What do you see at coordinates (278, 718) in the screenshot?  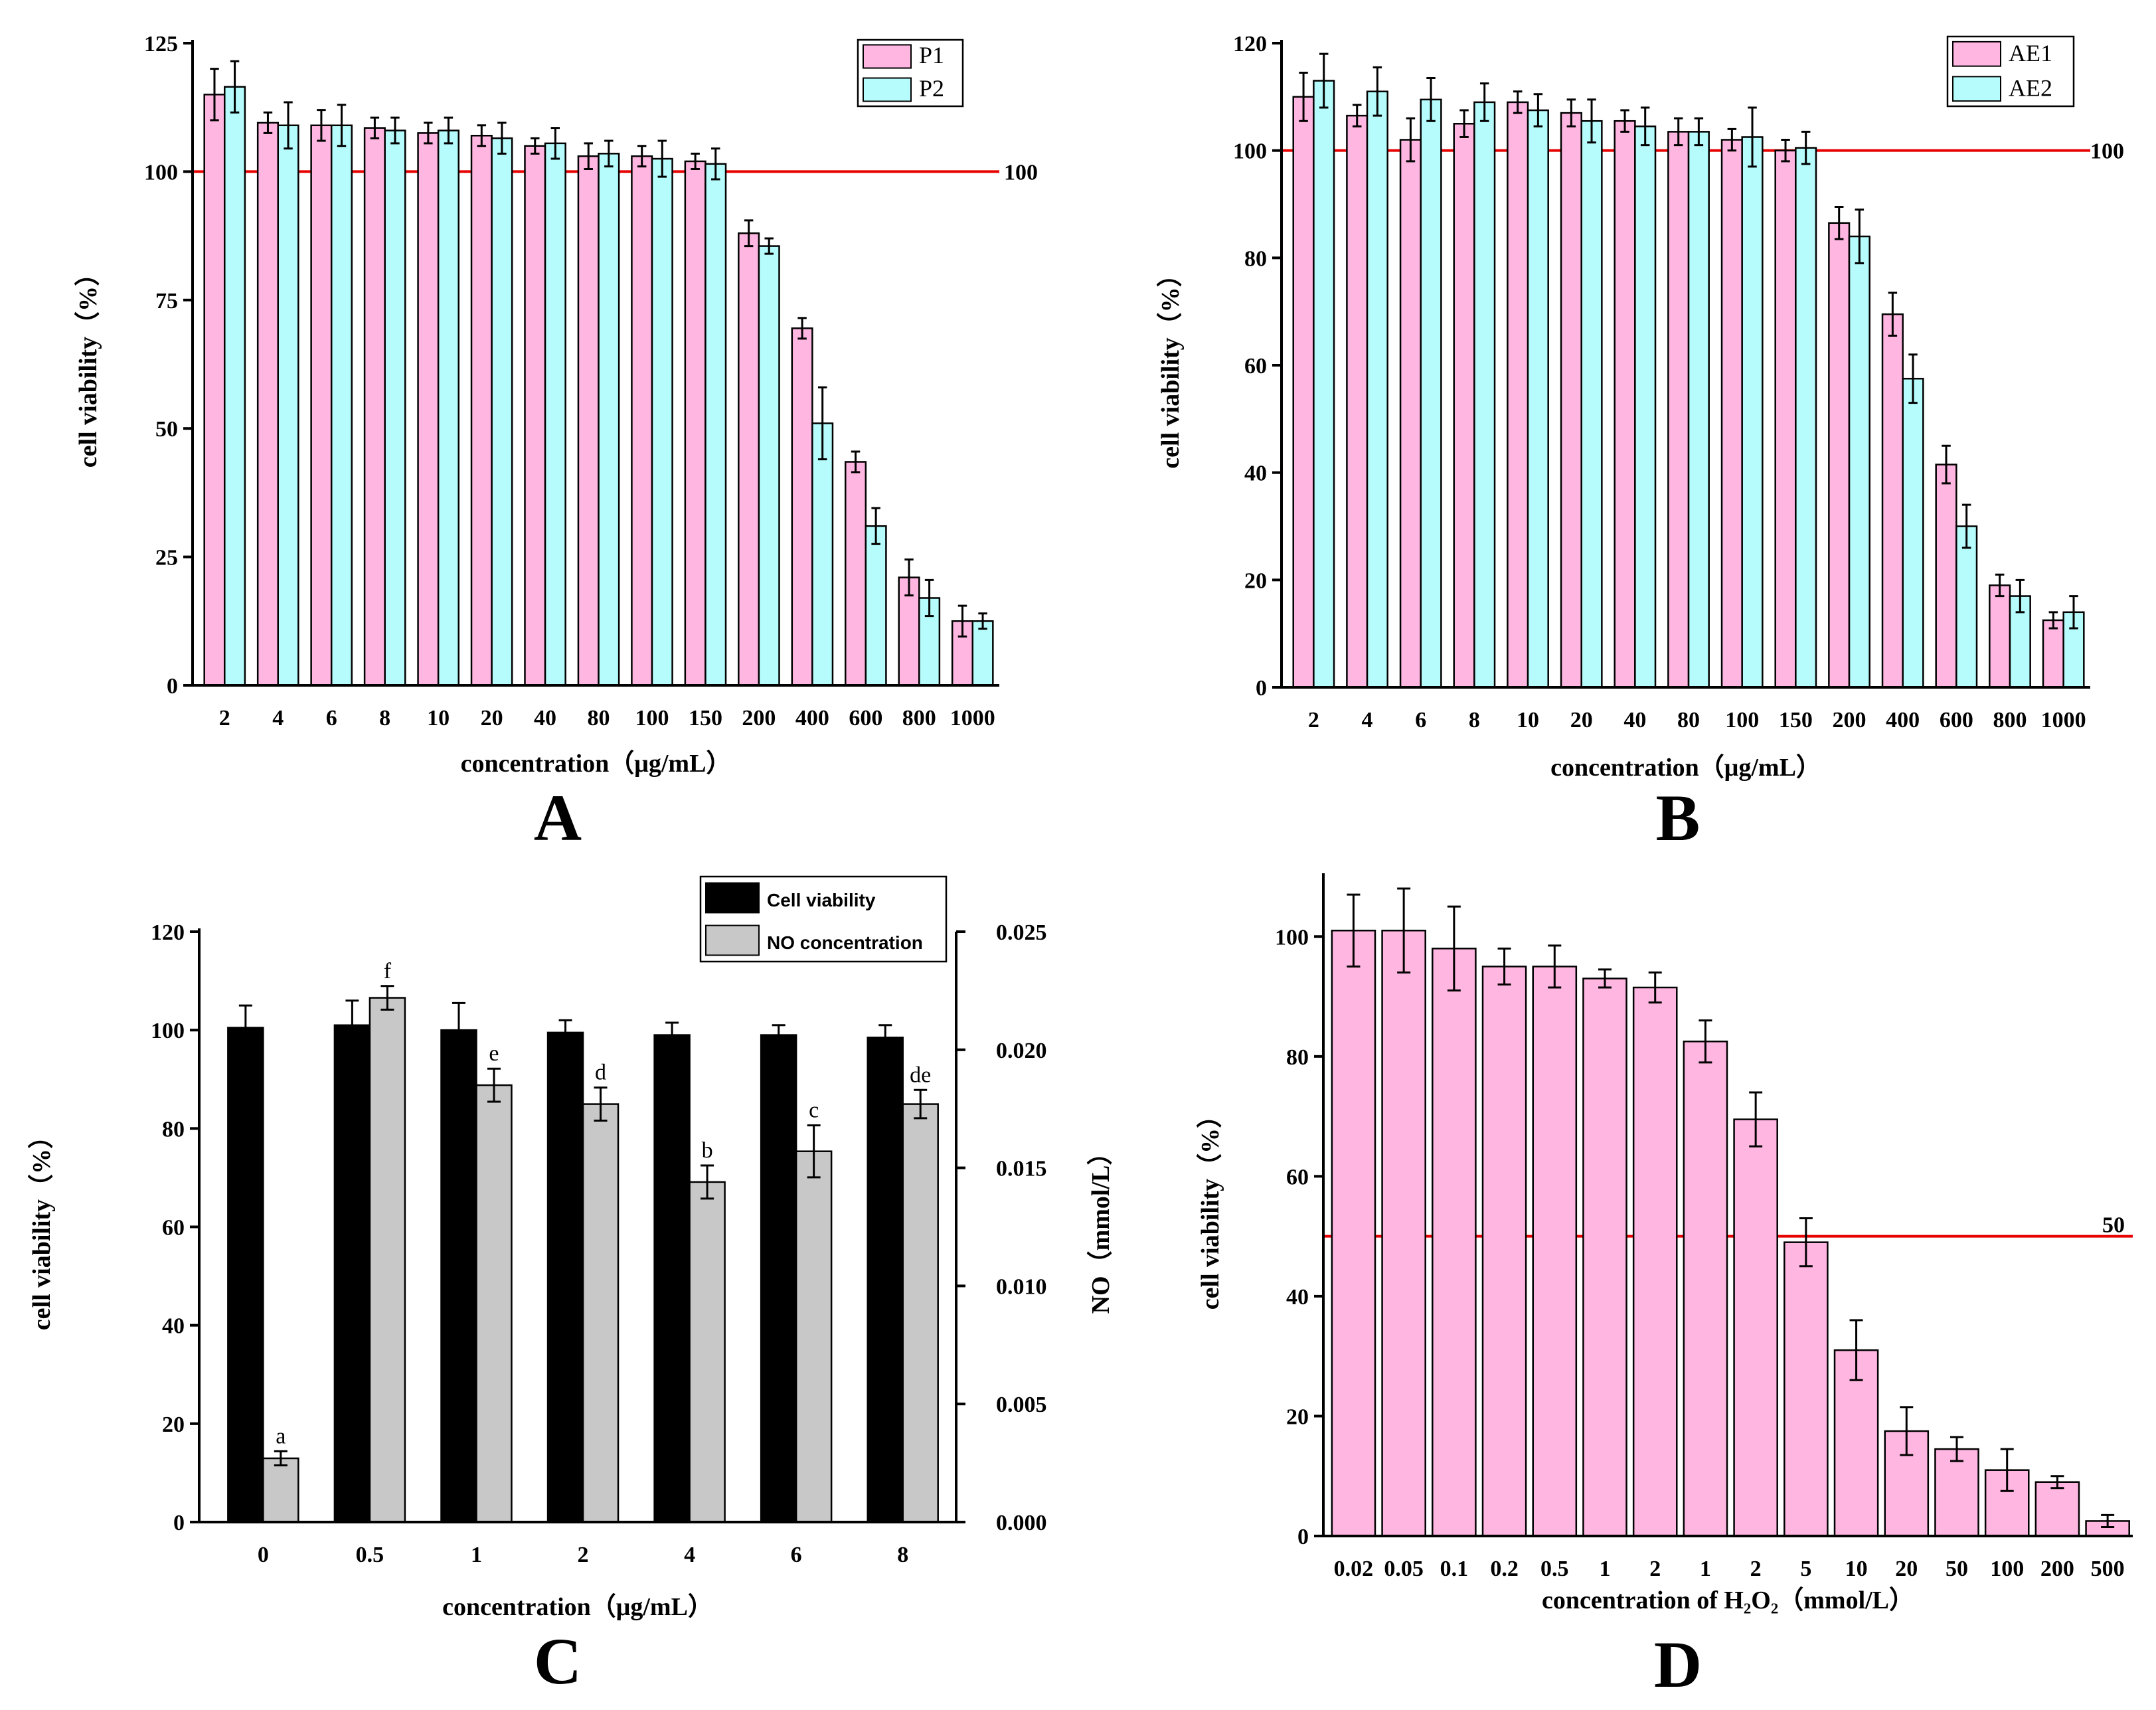 I see `panel-a-xtick-label-1: 4` at bounding box center [278, 718].